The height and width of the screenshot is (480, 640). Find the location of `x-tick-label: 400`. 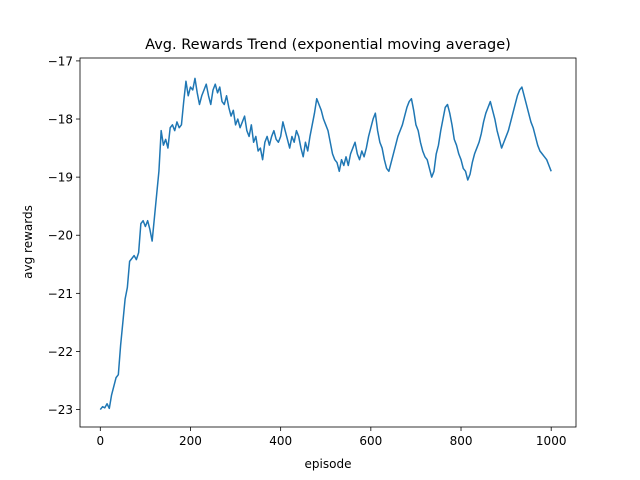

x-tick-label: 400 is located at coordinates (280, 441).